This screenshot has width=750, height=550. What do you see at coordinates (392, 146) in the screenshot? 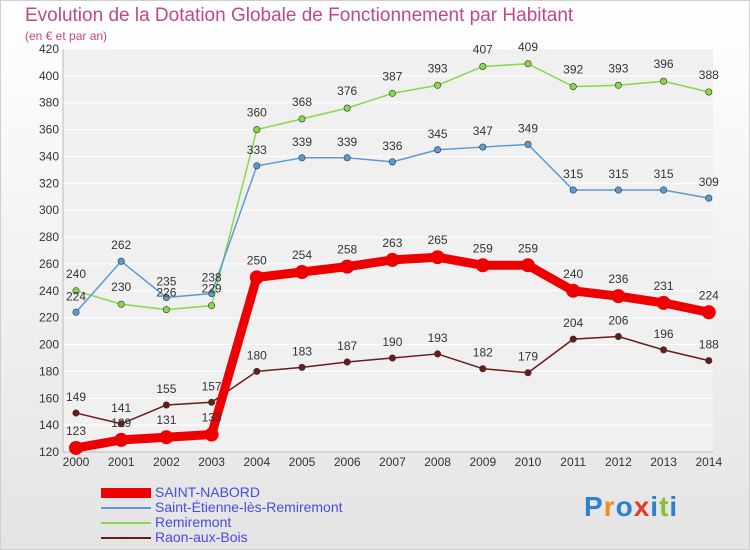
I see `data-label: 336` at bounding box center [392, 146].